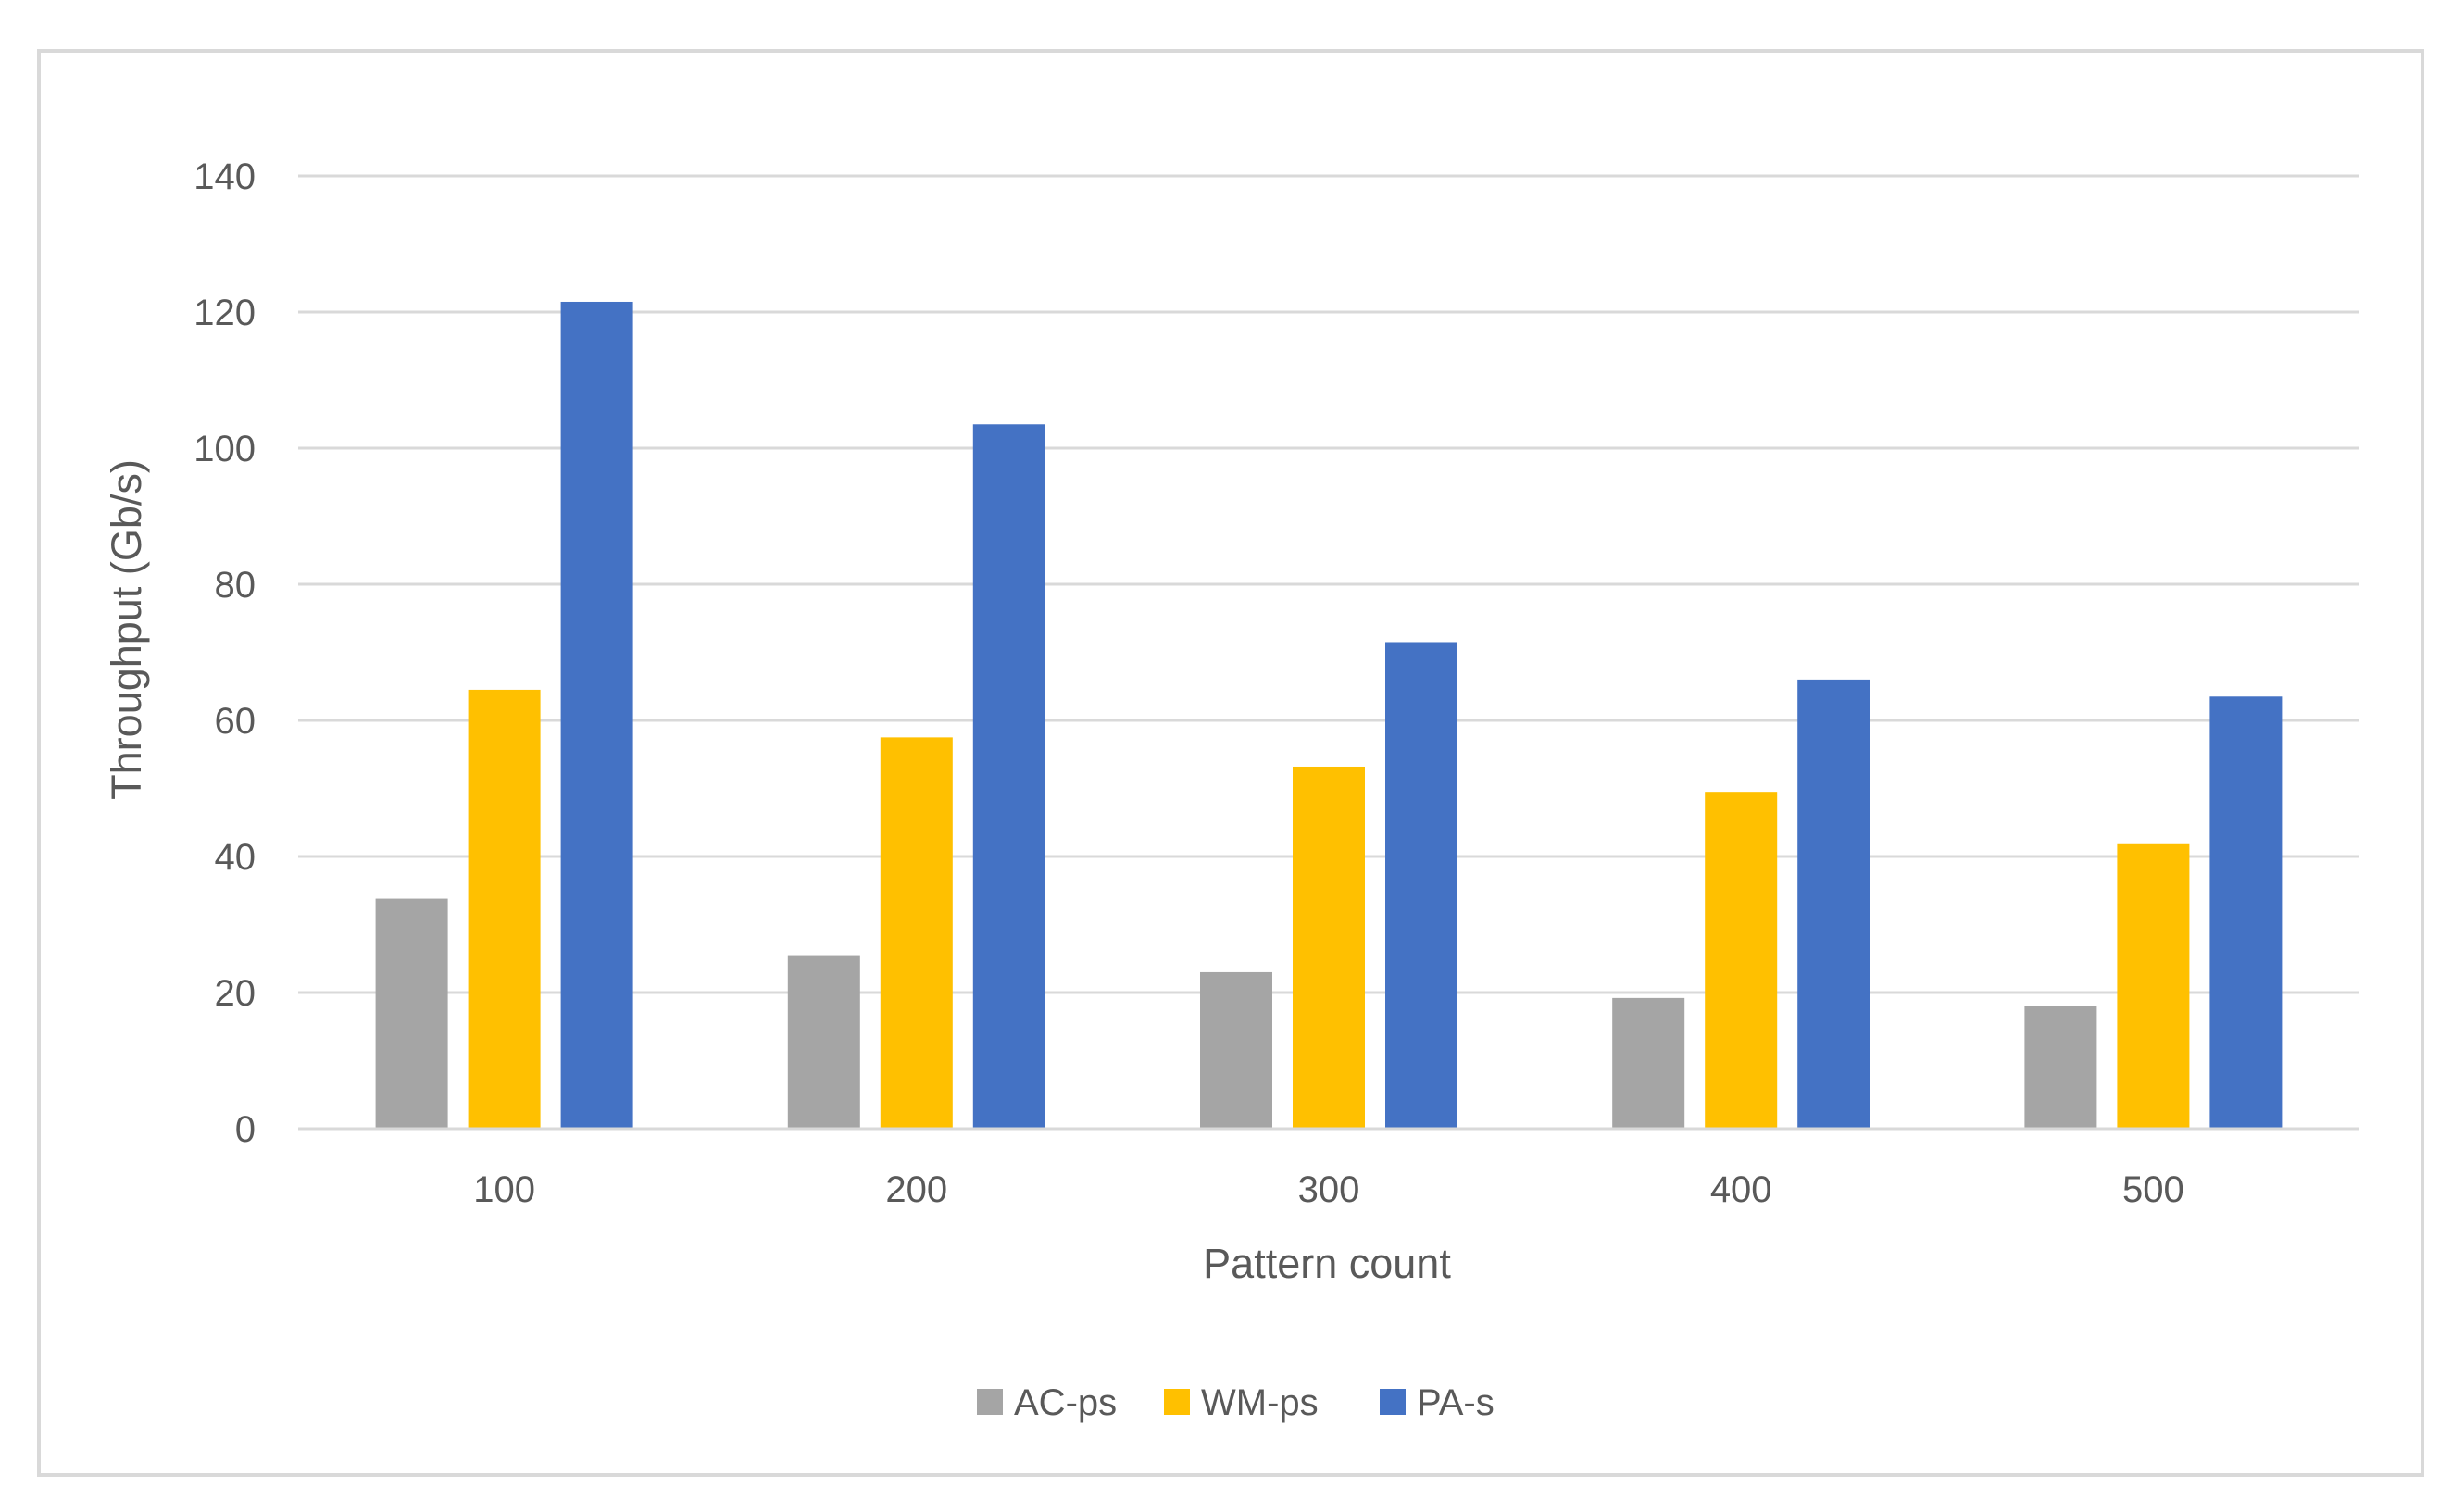 The image size is (2452, 1512). What do you see at coordinates (225, 176) in the screenshot?
I see `y-tick-label: 140` at bounding box center [225, 176].